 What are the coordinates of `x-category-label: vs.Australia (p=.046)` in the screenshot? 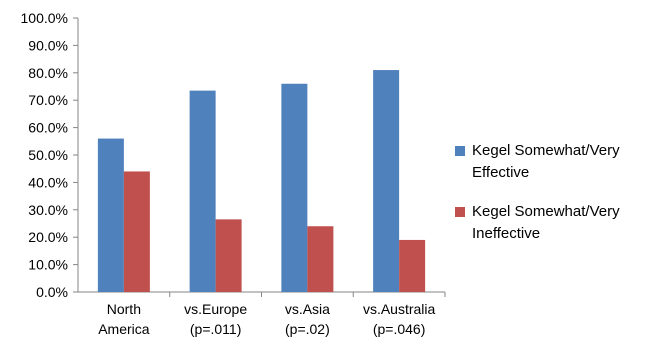 It's located at (399, 319).